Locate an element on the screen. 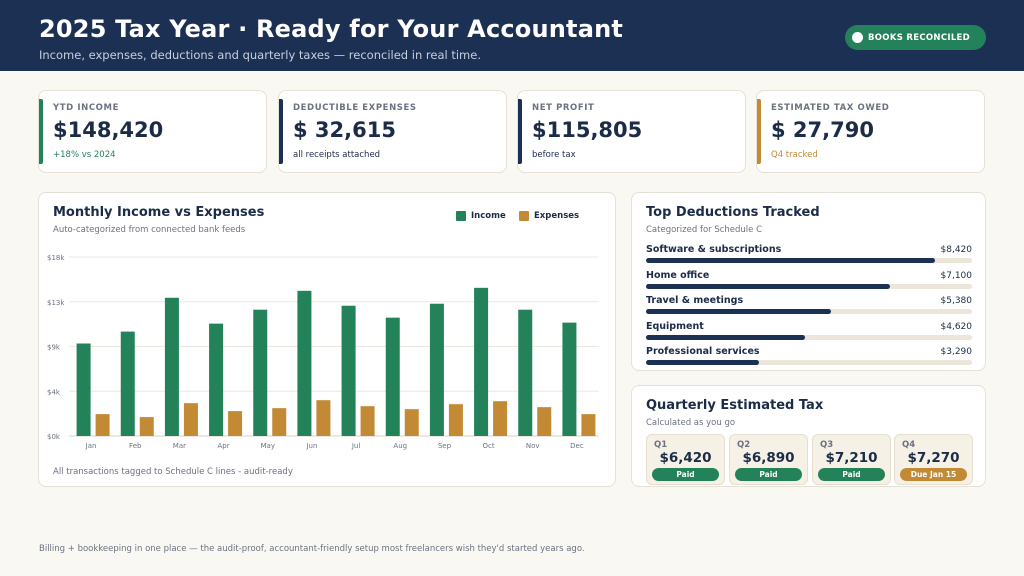  deduction-row: Professional services $3,290 is located at coordinates (809, 358).